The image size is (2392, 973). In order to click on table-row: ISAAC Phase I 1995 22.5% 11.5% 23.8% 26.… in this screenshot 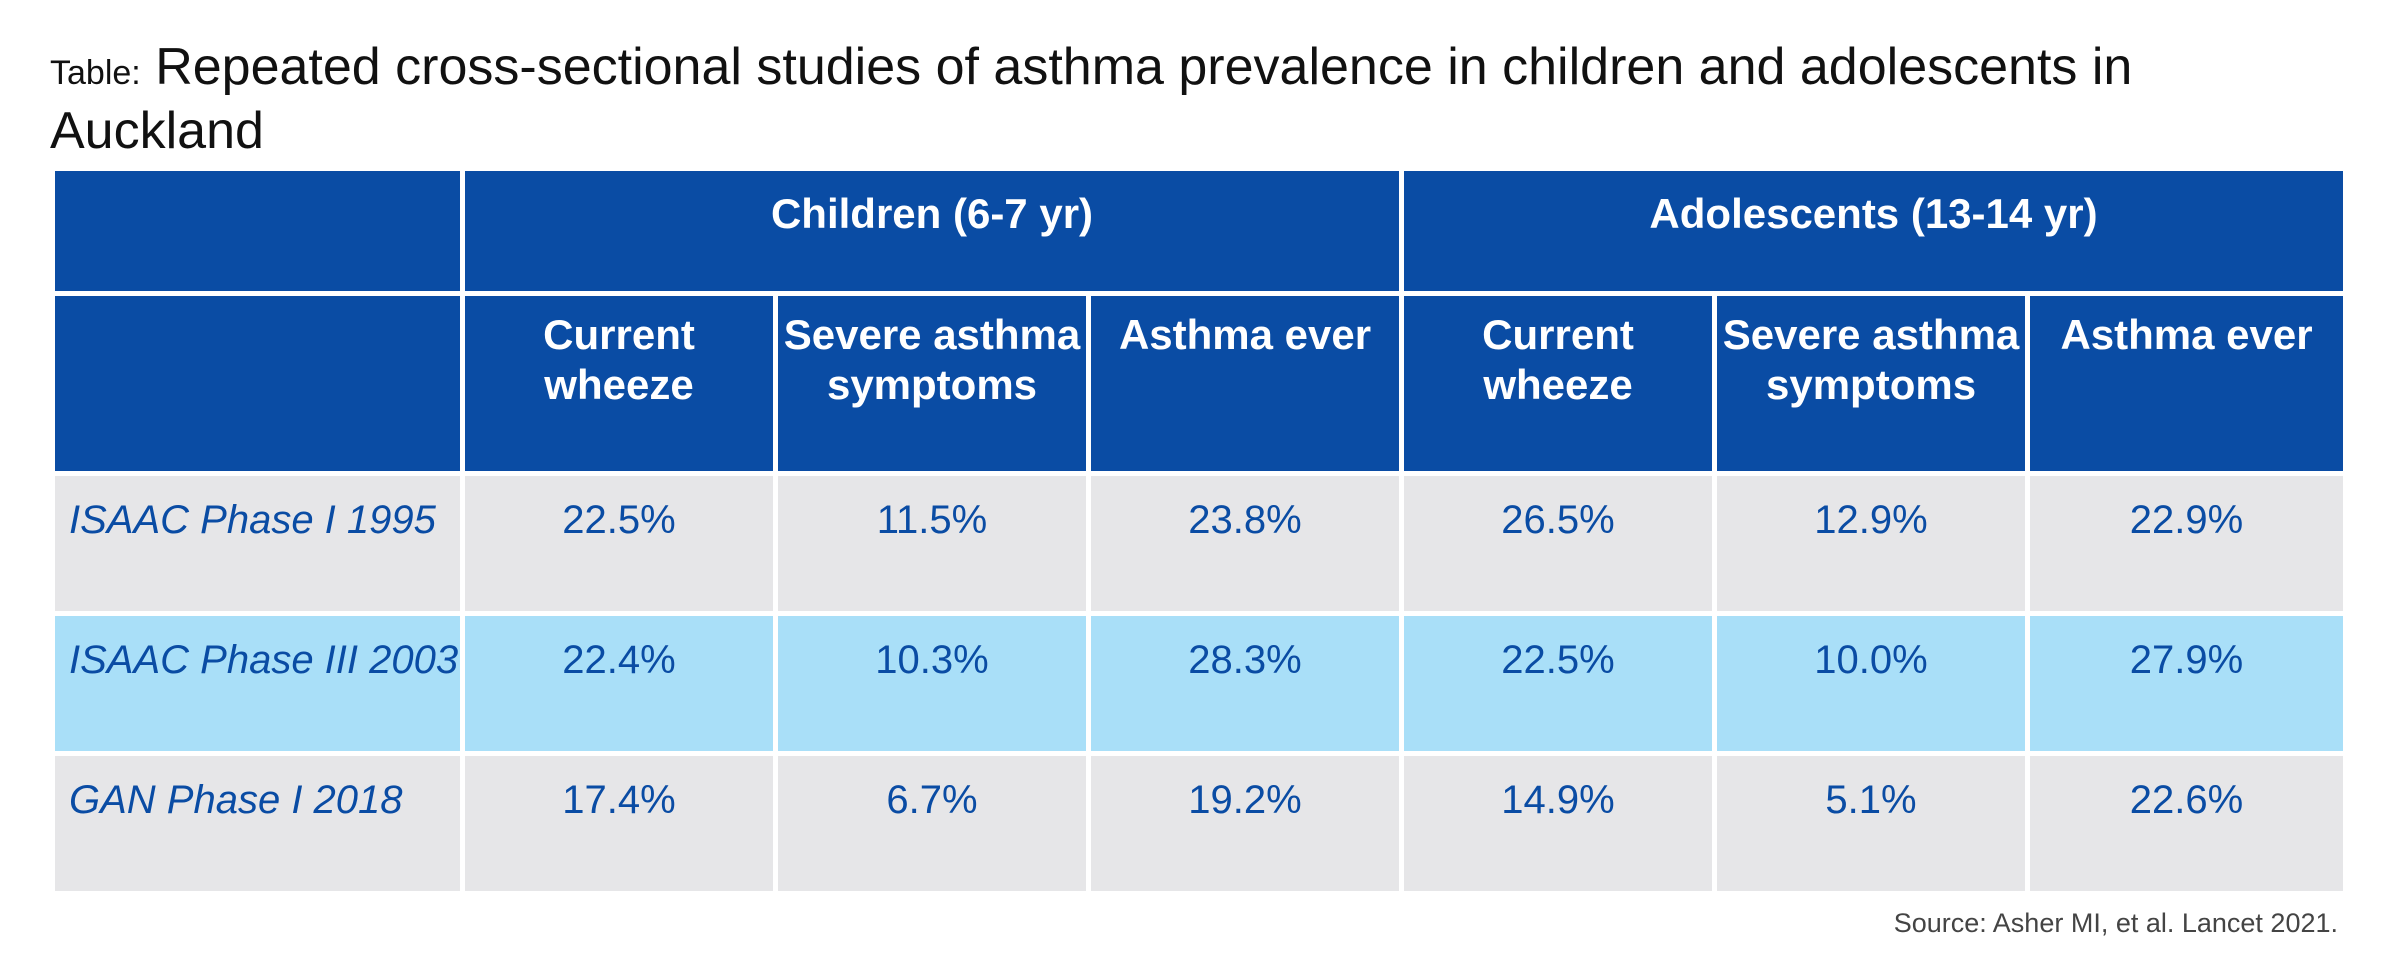, I will do `click(1199, 543)`.